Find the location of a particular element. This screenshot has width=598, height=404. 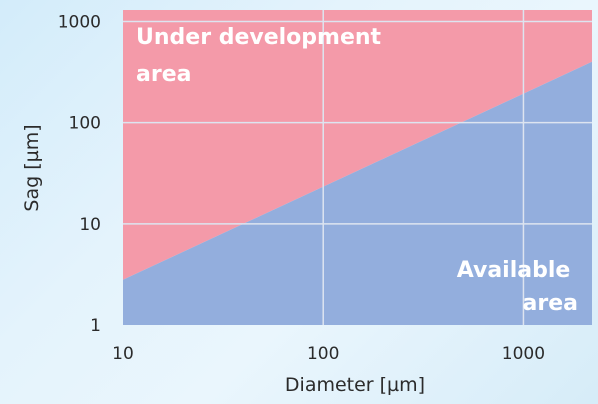

y-tick-label: 1 is located at coordinates (95, 326).